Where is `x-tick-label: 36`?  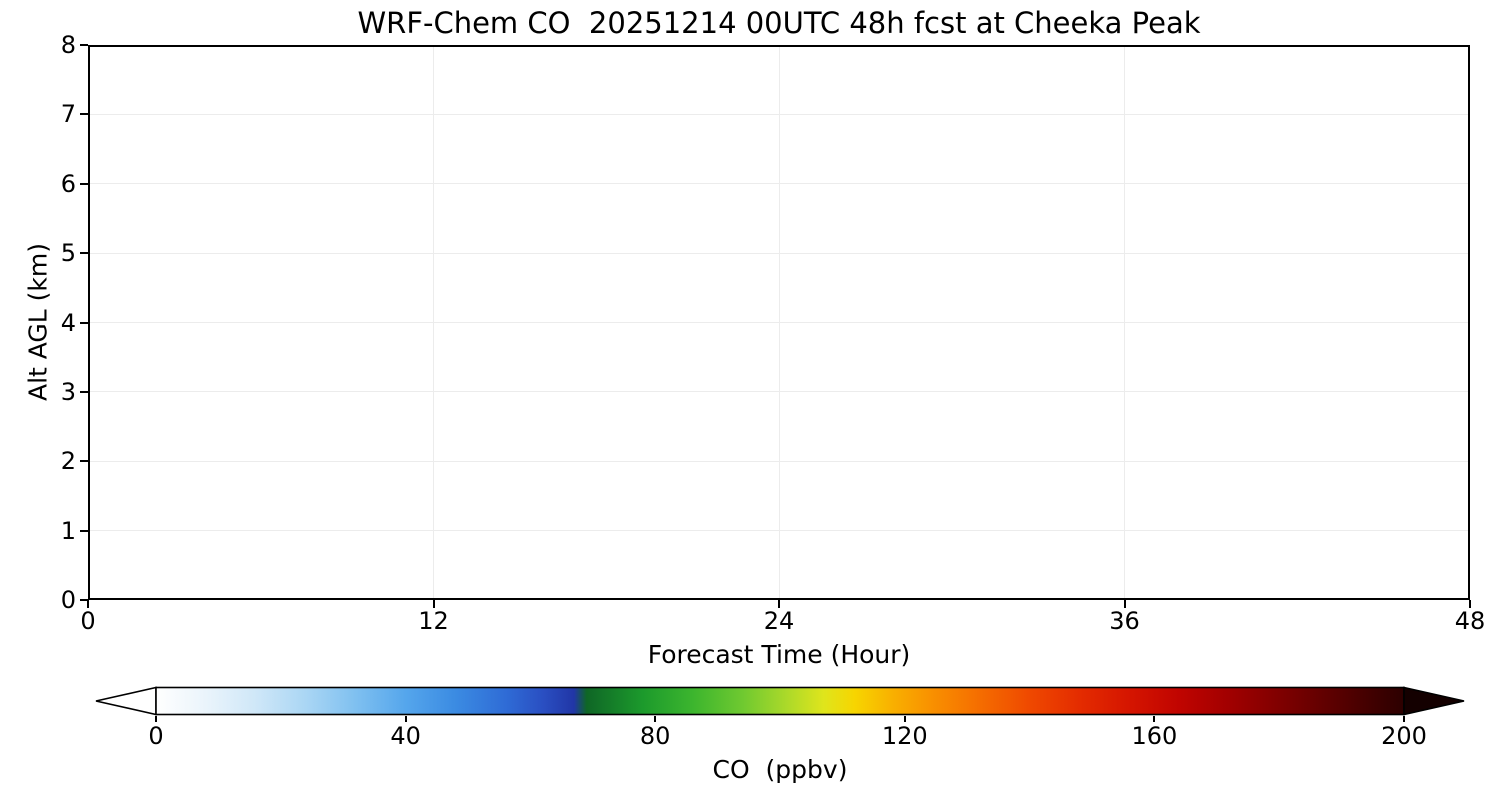 x-tick-label: 36 is located at coordinates (1124, 621).